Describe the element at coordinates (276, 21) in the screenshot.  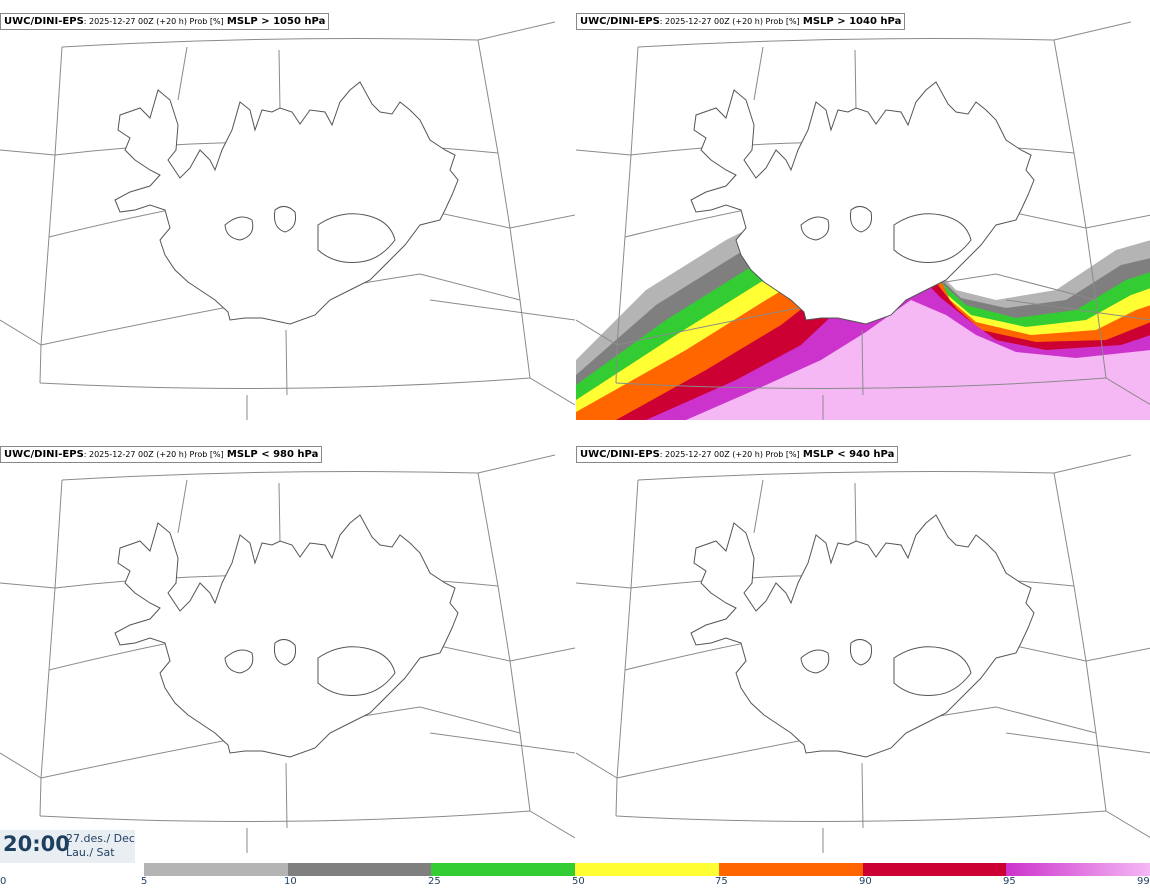
I see `panel-threshold: MSLP > 1050 hPa` at that location.